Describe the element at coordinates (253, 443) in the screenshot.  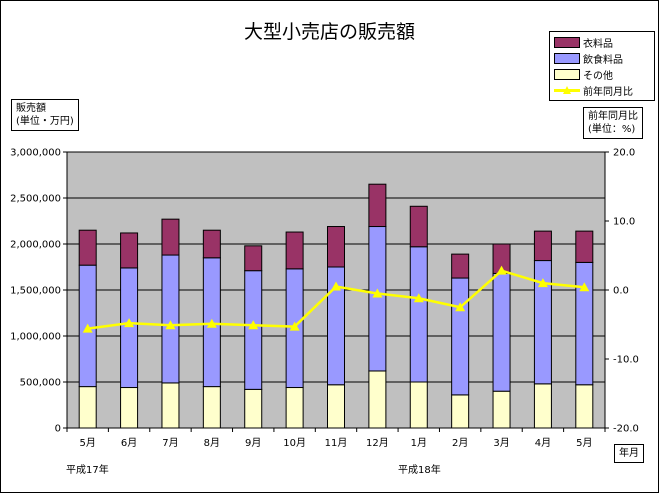
I see `x-tick-label-4: 9月` at that location.